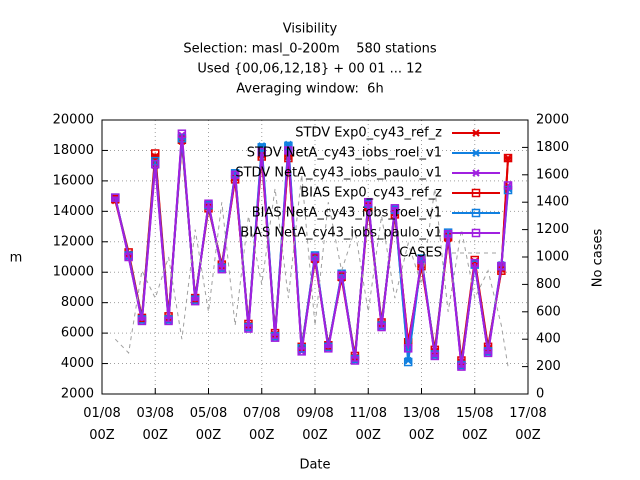  What do you see at coordinates (155, 424) in the screenshot?
I see `x-tick-label: 03/08 00Z` at bounding box center [155, 424].